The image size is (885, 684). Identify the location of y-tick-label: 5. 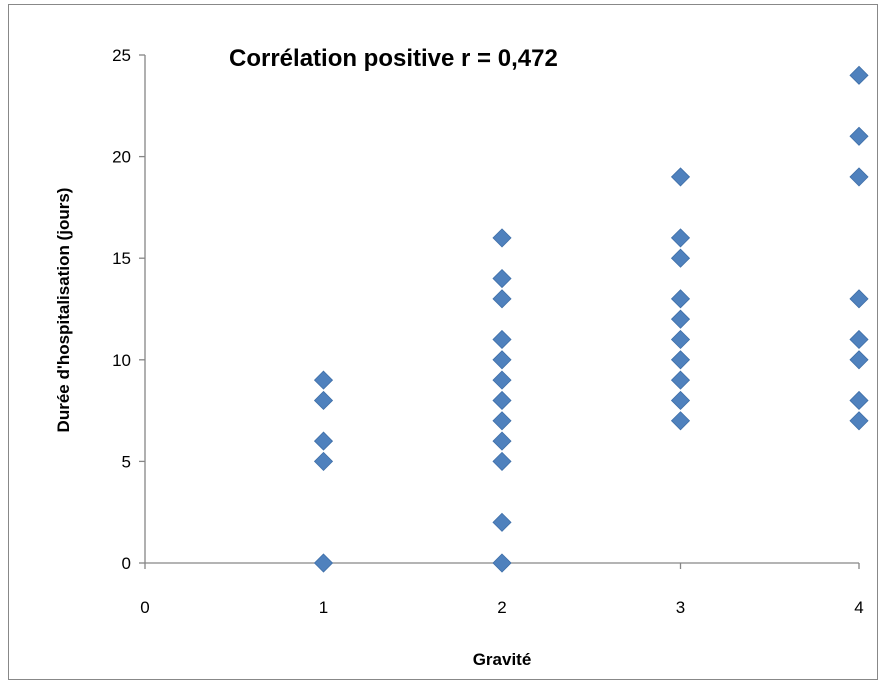
(126, 461).